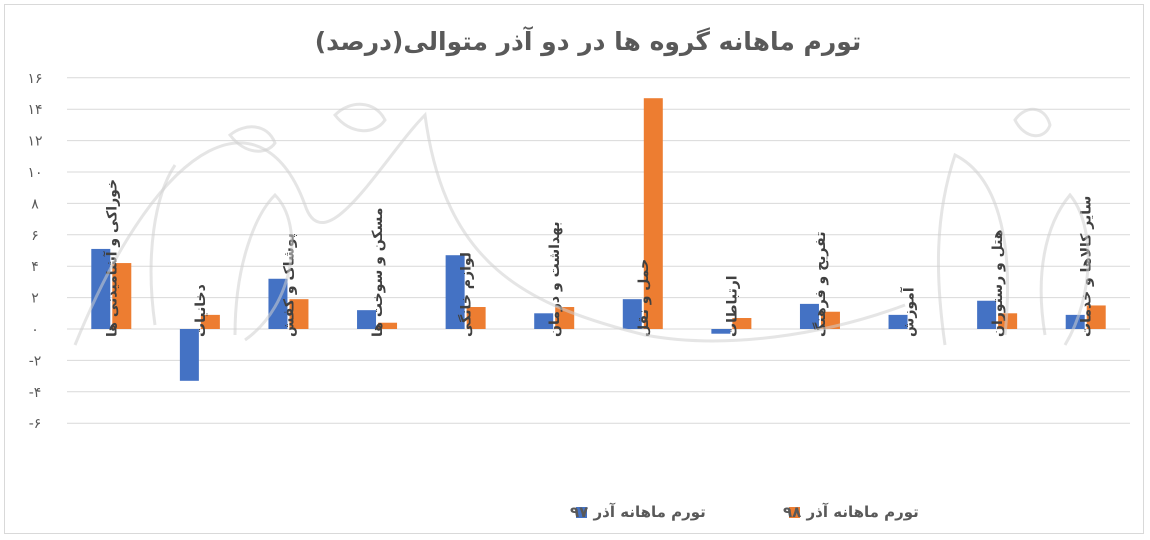 This screenshot has width=1150, height=540. Describe the element at coordinates (998, 284) in the screenshot. I see `category-label: هتل و رستوران` at that location.